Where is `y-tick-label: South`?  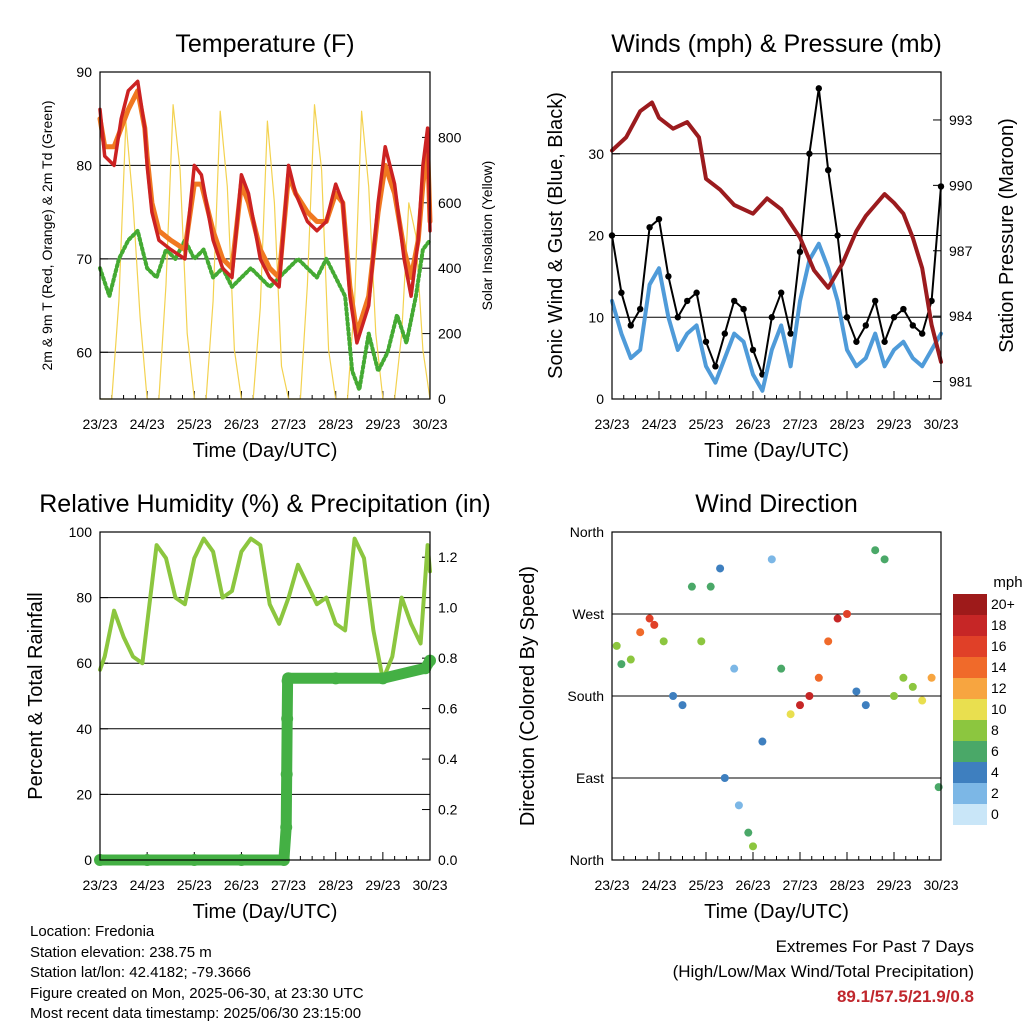 y-tick-label: South is located at coordinates (585, 696).